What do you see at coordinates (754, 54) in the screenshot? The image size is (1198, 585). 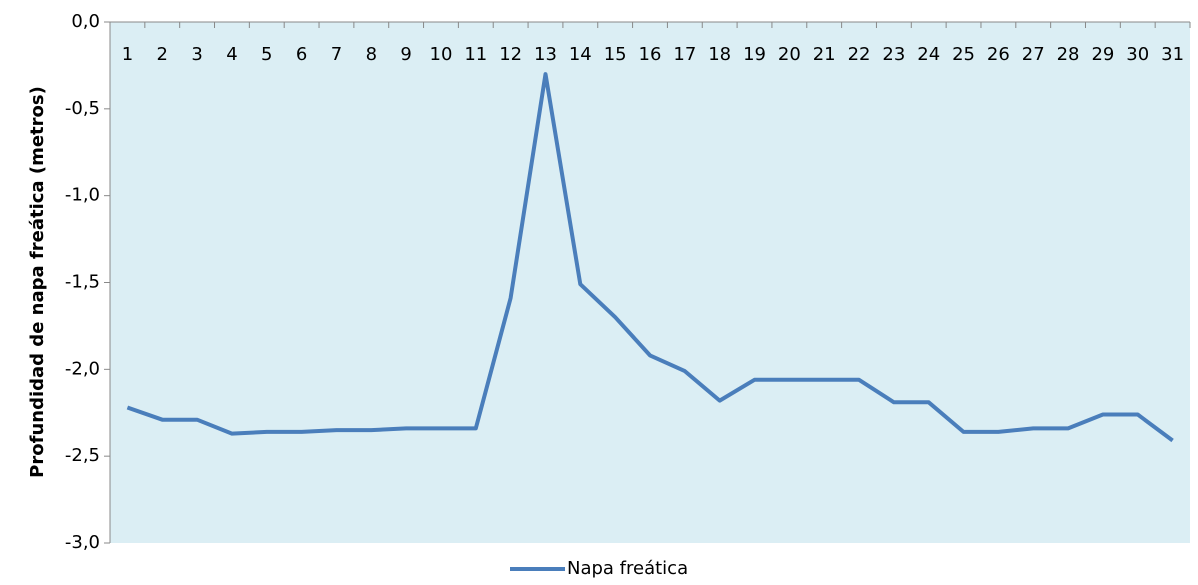 I see `x-tick-label: 19` at bounding box center [754, 54].